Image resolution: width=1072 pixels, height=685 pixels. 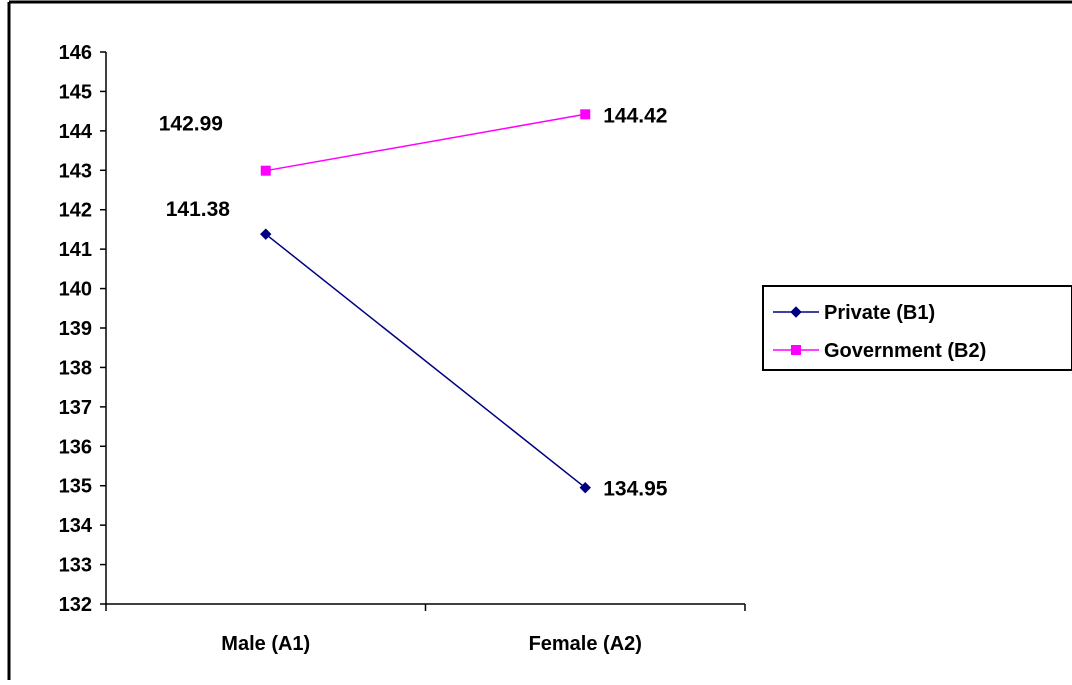 What do you see at coordinates (75, 211) in the screenshot?
I see `y-tick-label: 142` at bounding box center [75, 211].